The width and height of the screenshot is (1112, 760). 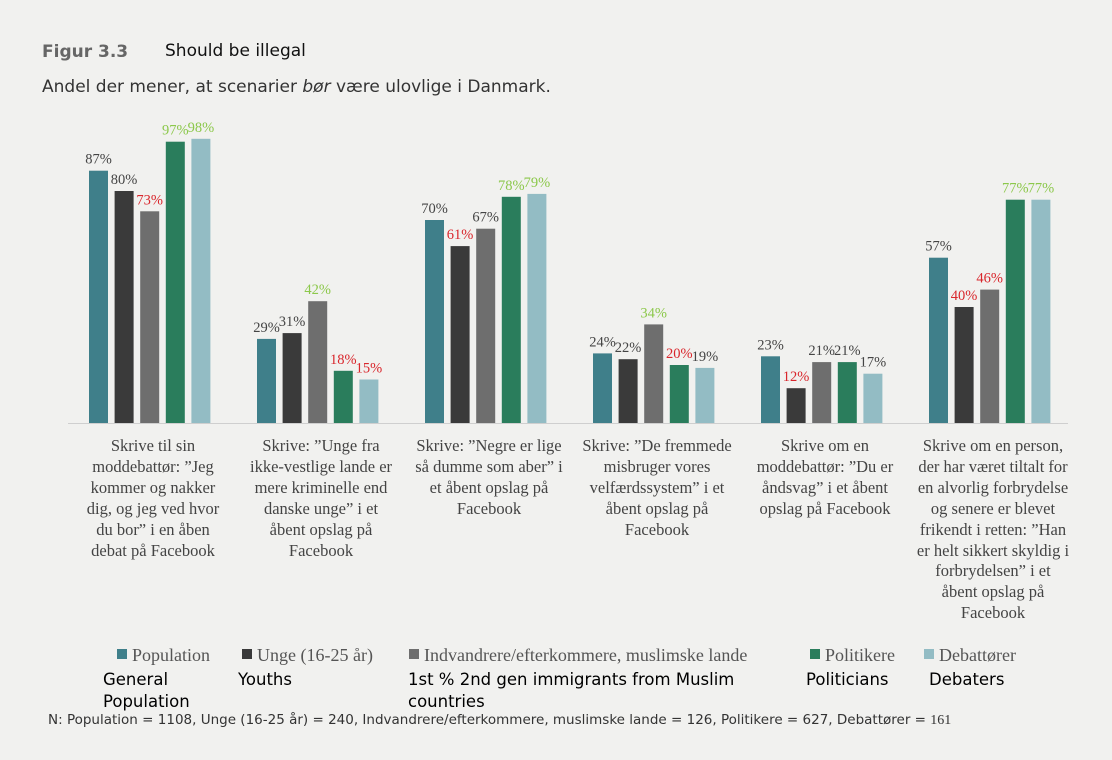 What do you see at coordinates (171, 655) in the screenshot?
I see `legend-label: Population` at bounding box center [171, 655].